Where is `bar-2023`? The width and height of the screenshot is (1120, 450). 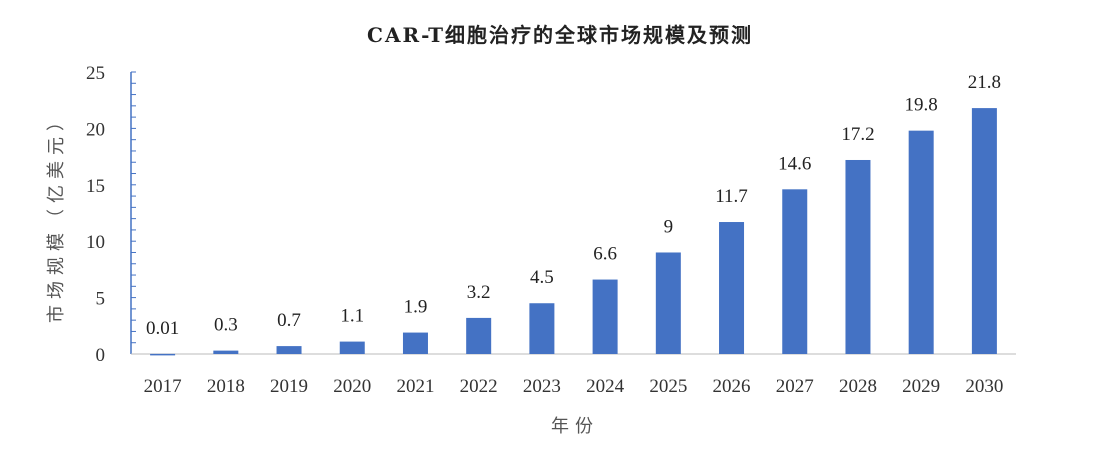
bar-2023 is located at coordinates (542, 328).